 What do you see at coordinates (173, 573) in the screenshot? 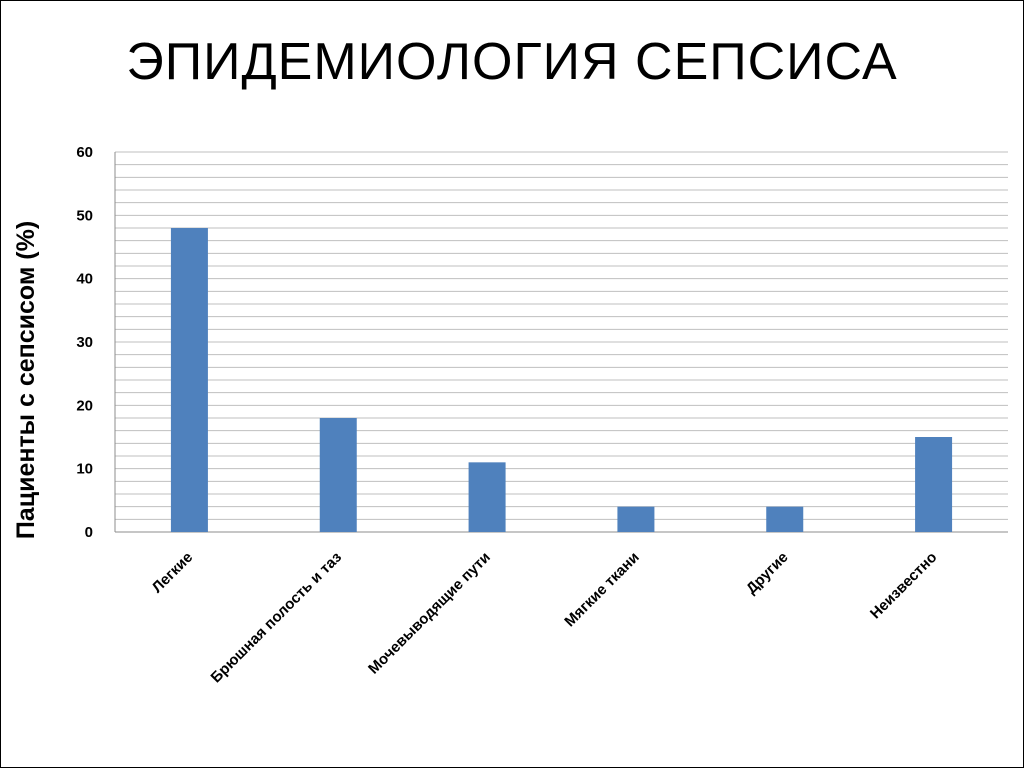
I see `x-category-label: Легкие` at bounding box center [173, 573].